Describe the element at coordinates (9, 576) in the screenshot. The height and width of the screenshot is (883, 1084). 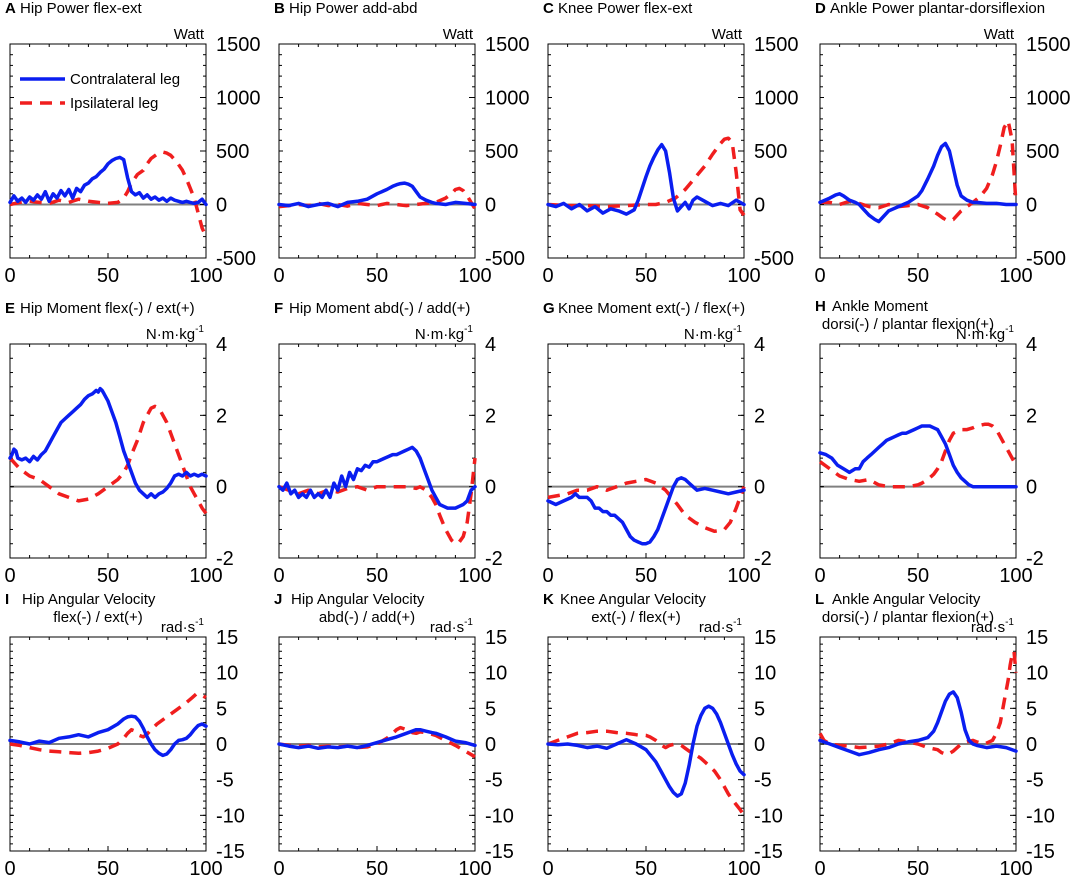
I see `panel-e-xtick-label: 0` at that location.